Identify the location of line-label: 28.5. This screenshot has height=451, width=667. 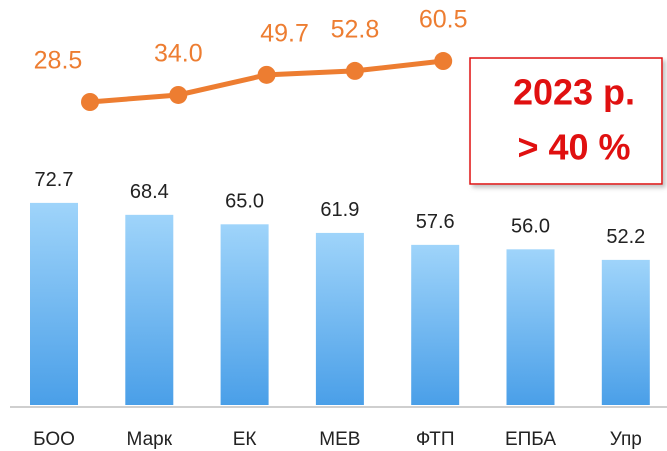
(58, 61).